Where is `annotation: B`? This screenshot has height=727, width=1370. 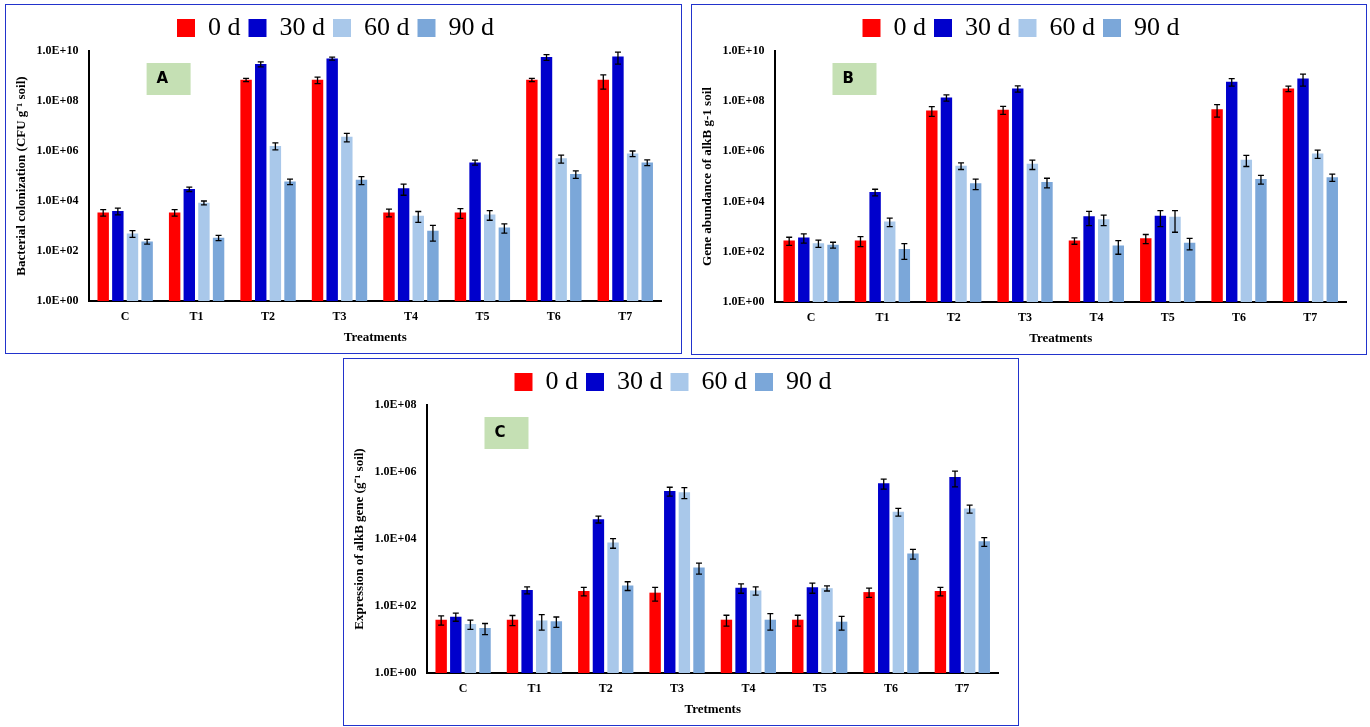
annotation: B is located at coordinates (848, 77).